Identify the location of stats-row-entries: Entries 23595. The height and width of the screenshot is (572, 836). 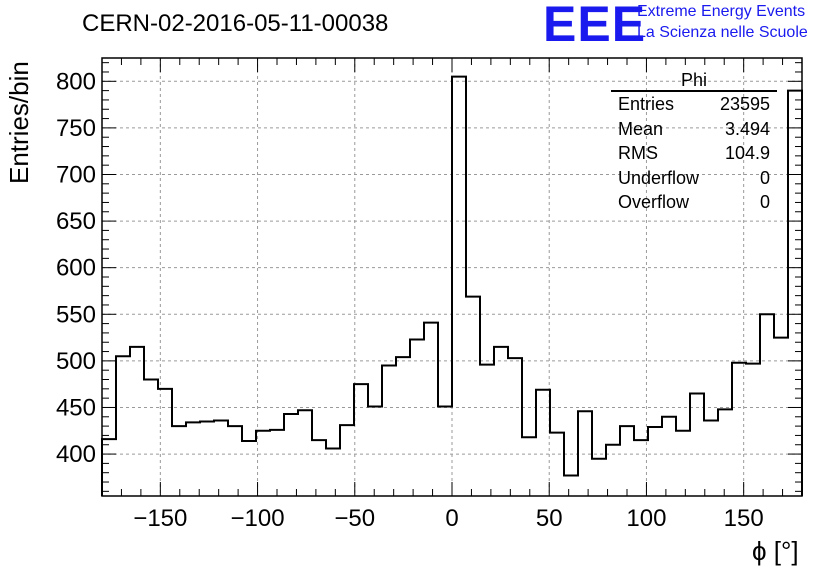
(694, 104).